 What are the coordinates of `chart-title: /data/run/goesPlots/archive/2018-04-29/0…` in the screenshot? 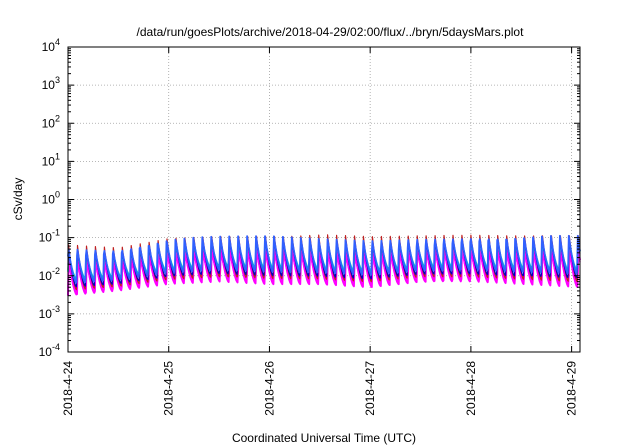 It's located at (331, 32).